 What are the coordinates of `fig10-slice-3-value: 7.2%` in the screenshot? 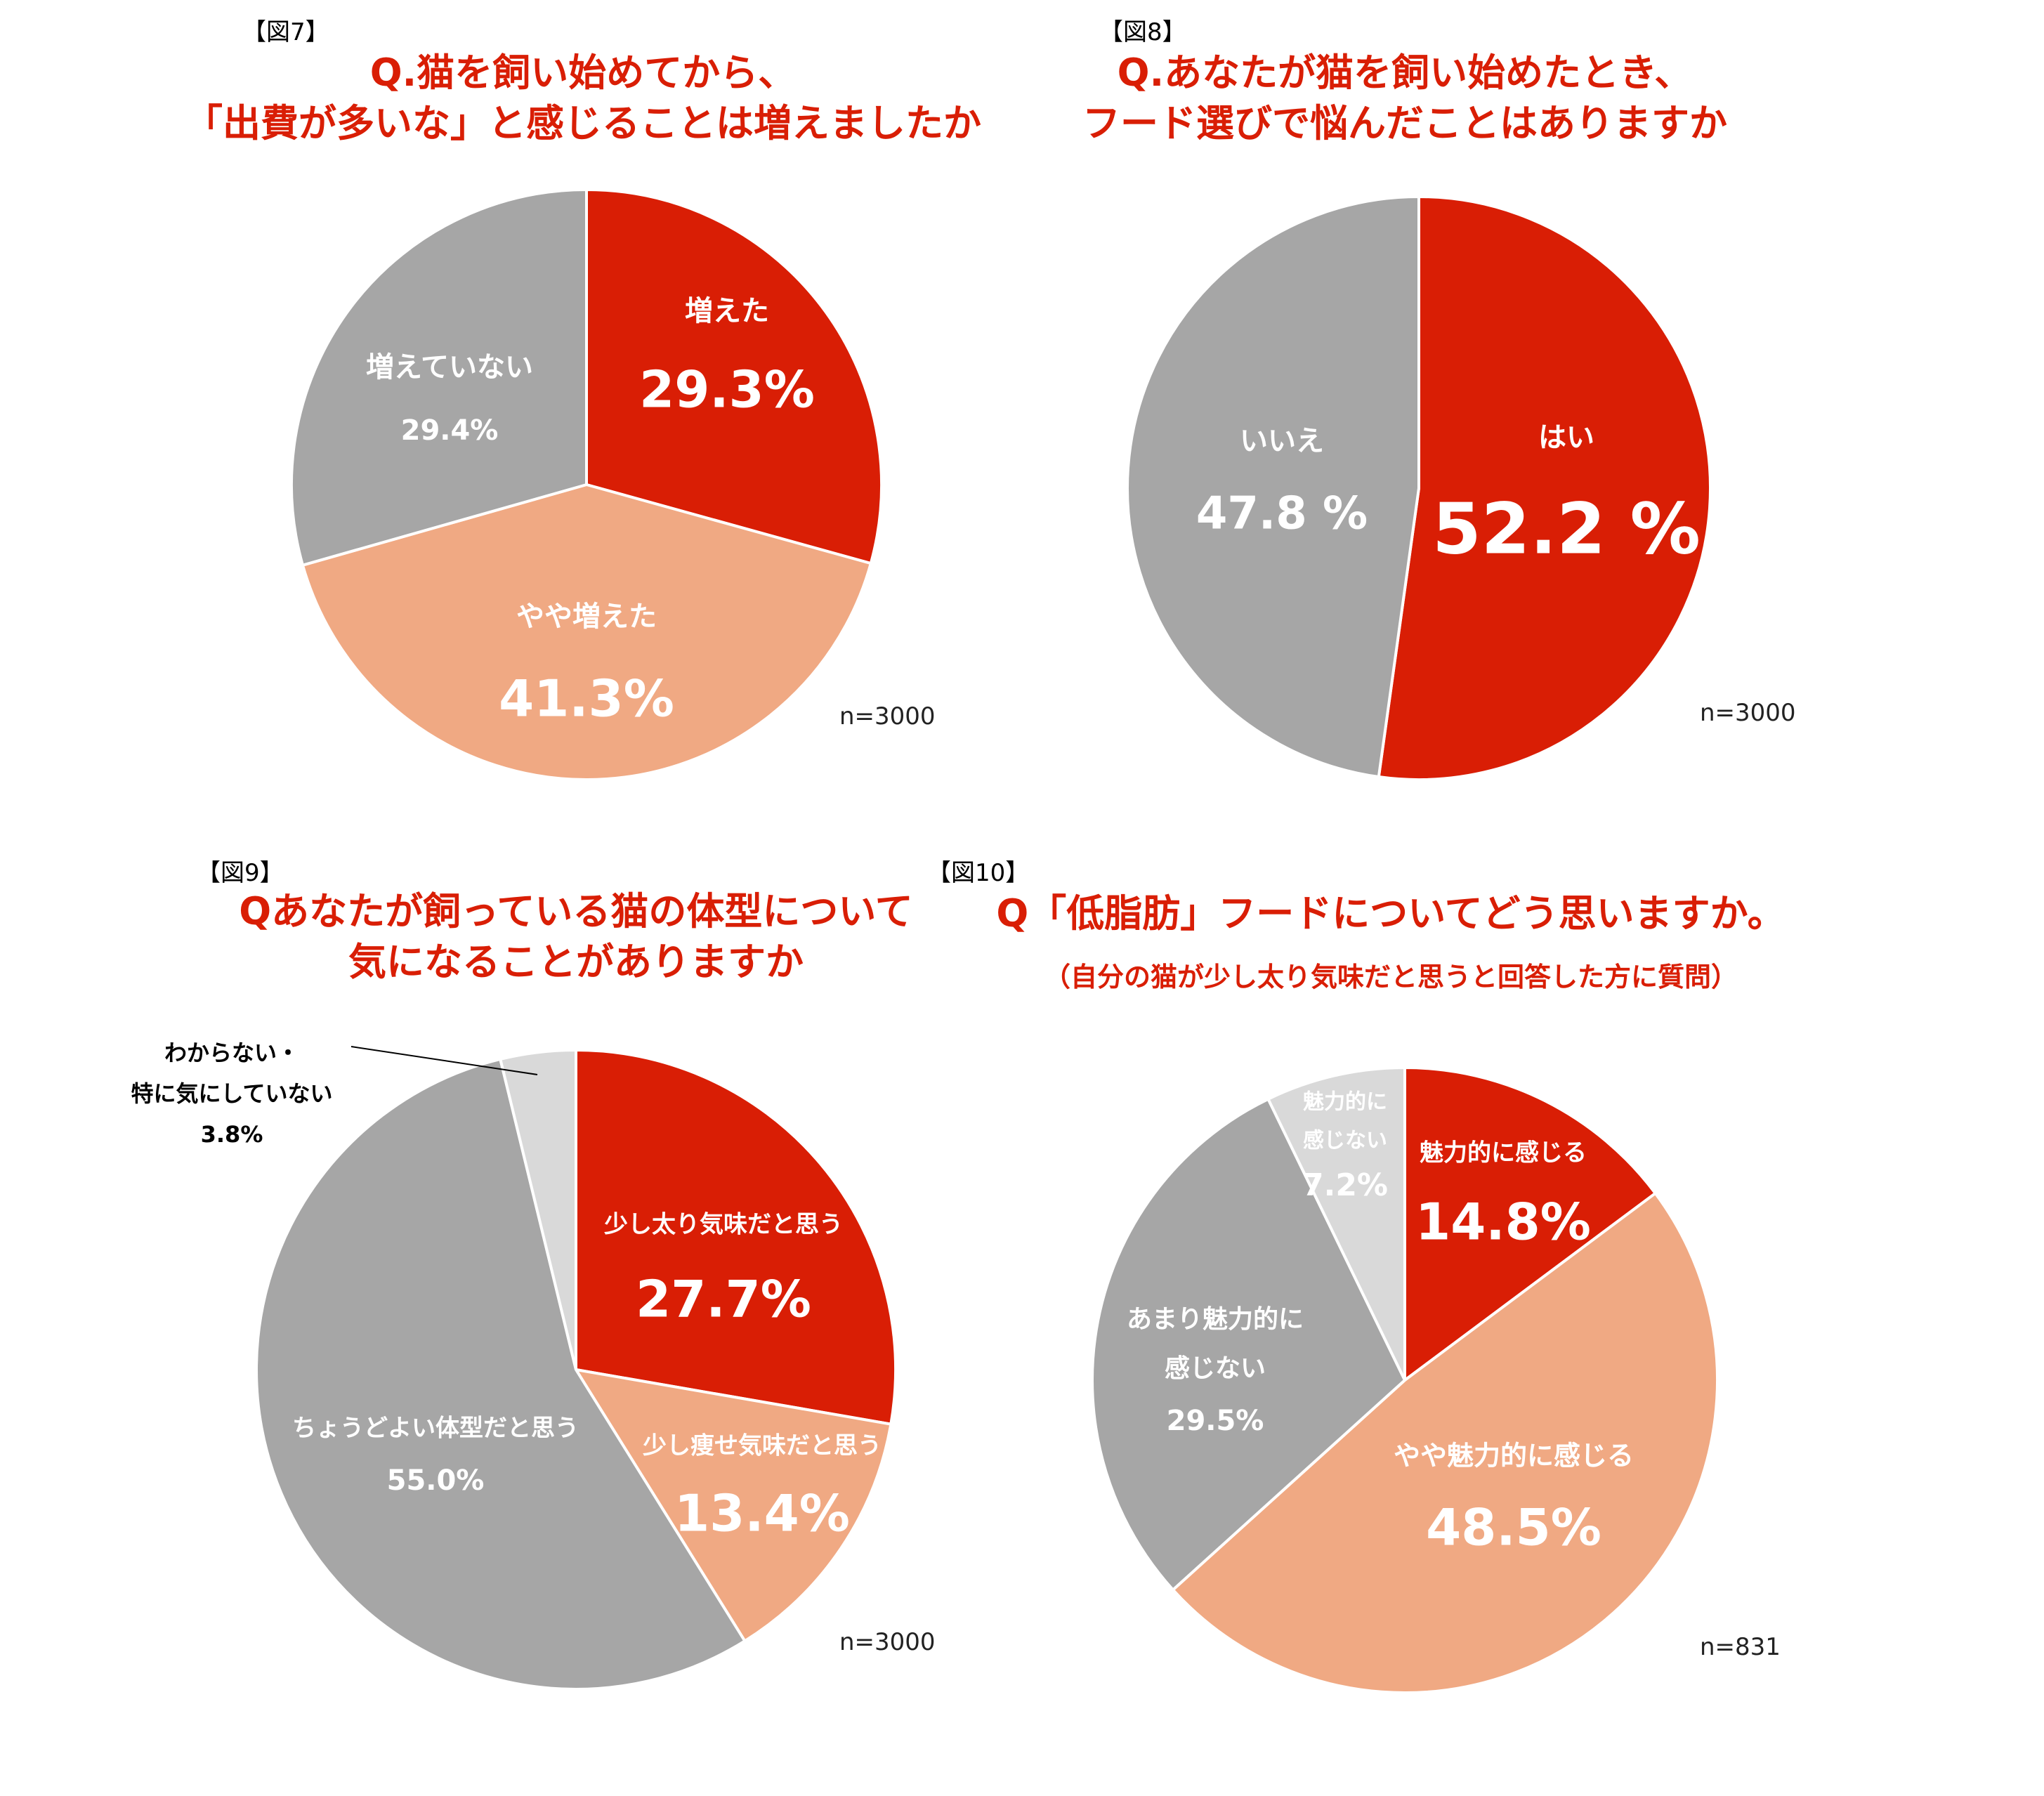 It's located at (1345, 1185).